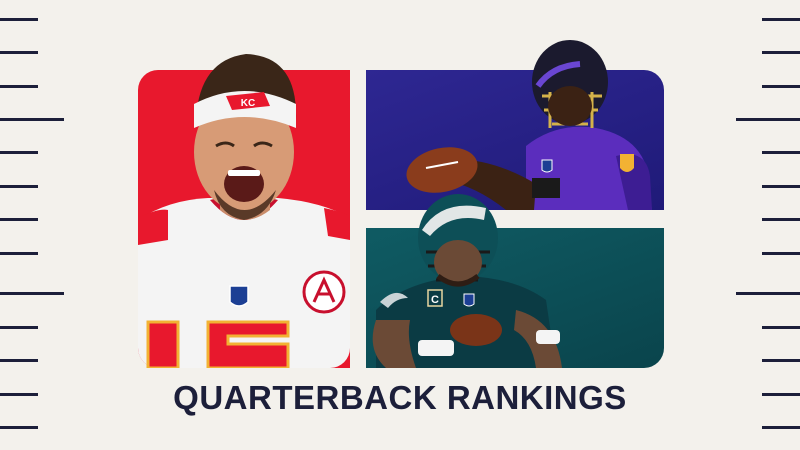 The image size is (800, 450). What do you see at coordinates (248, 103) in the screenshot?
I see `chiefs-headband-logo-icon: KC` at bounding box center [248, 103].